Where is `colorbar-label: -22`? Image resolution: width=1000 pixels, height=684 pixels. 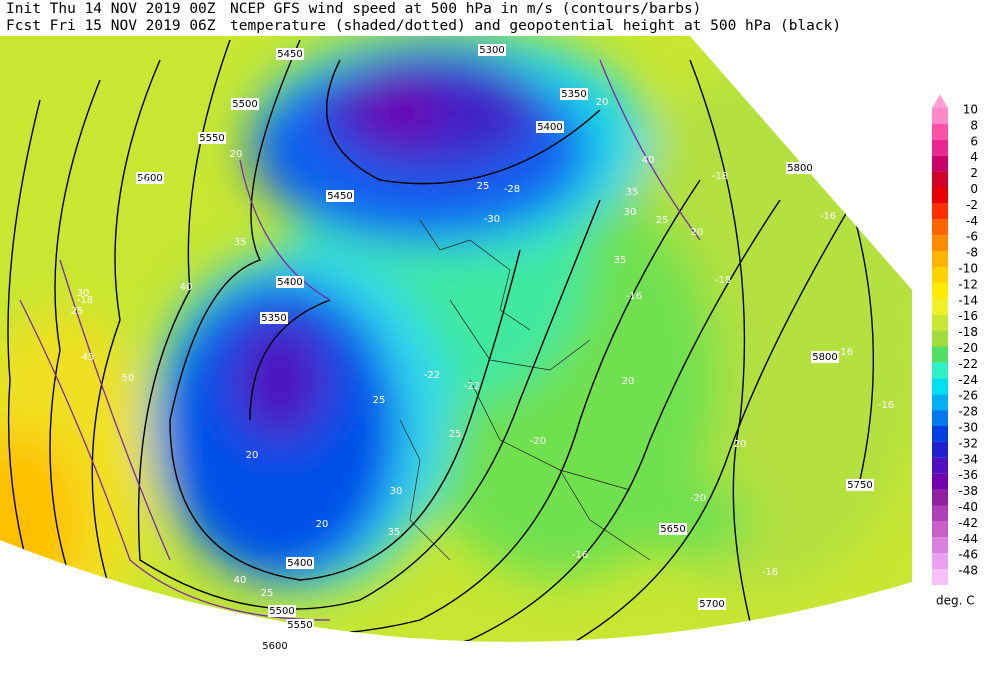 colorbar-label: -22 is located at coordinates (968, 364).